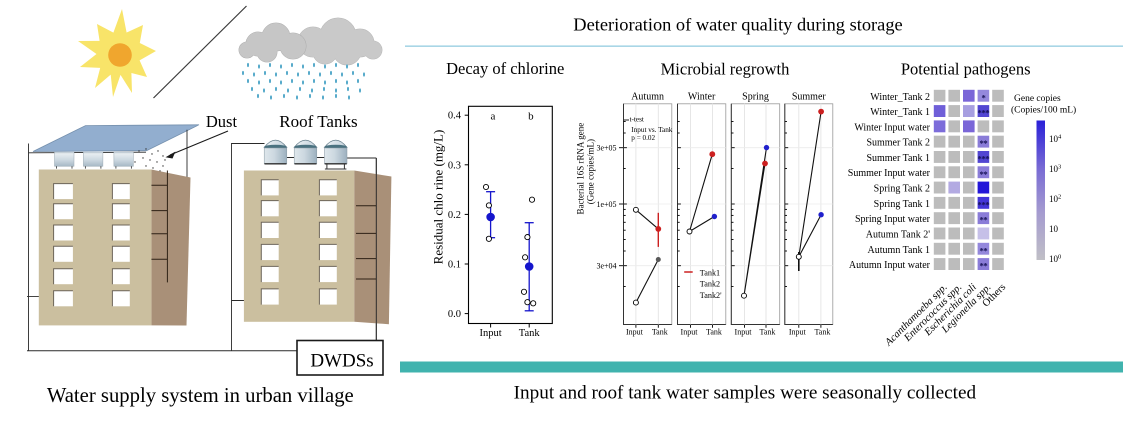 Image resolution: width=1123 pixels, height=426 pixels. What do you see at coordinates (902, 204) in the screenshot?
I see `svg-text: Spring Tank 1` at bounding box center [902, 204].